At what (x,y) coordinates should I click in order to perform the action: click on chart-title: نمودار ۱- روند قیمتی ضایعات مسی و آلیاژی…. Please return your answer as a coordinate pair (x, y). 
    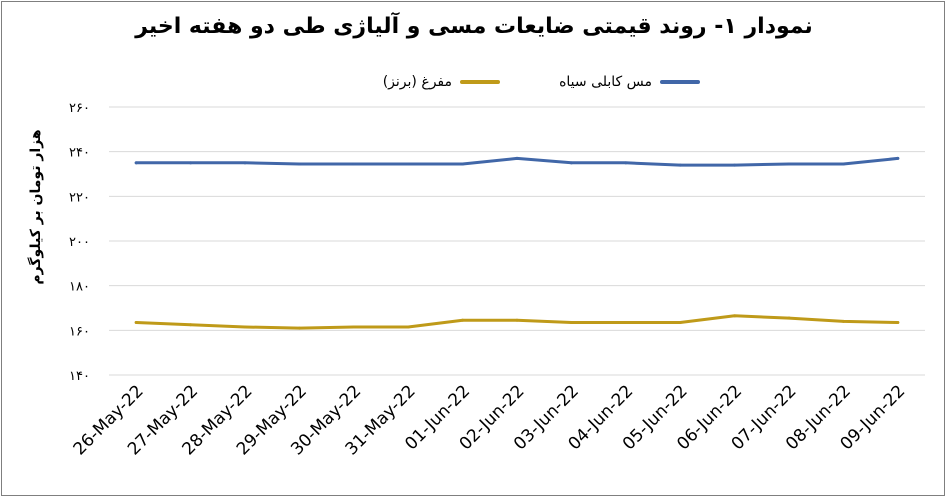
    Looking at the image, I should click on (474, 26).